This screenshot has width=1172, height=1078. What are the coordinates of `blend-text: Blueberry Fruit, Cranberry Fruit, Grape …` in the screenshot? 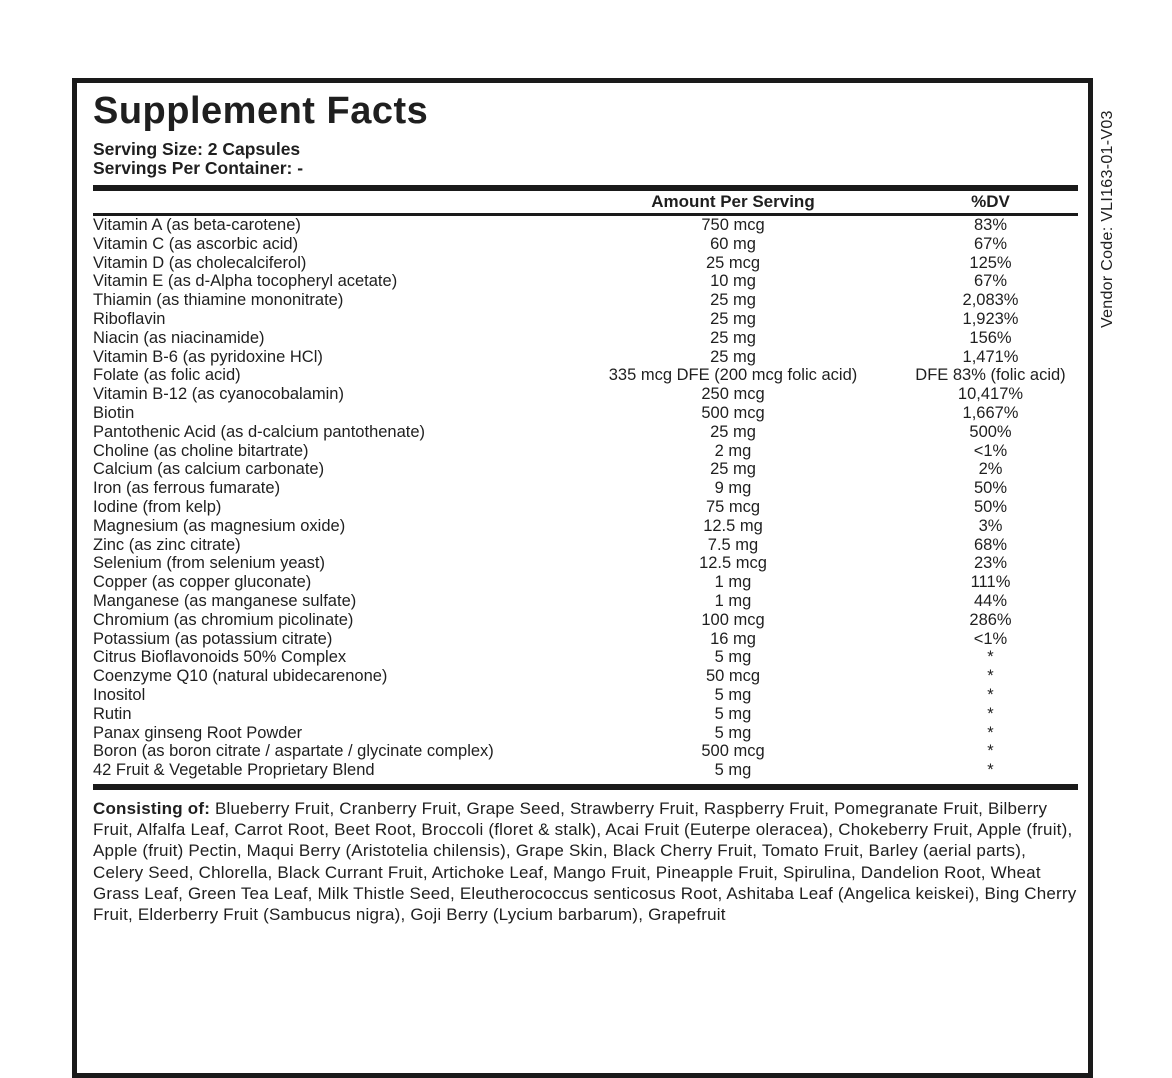 It's located at (585, 861).